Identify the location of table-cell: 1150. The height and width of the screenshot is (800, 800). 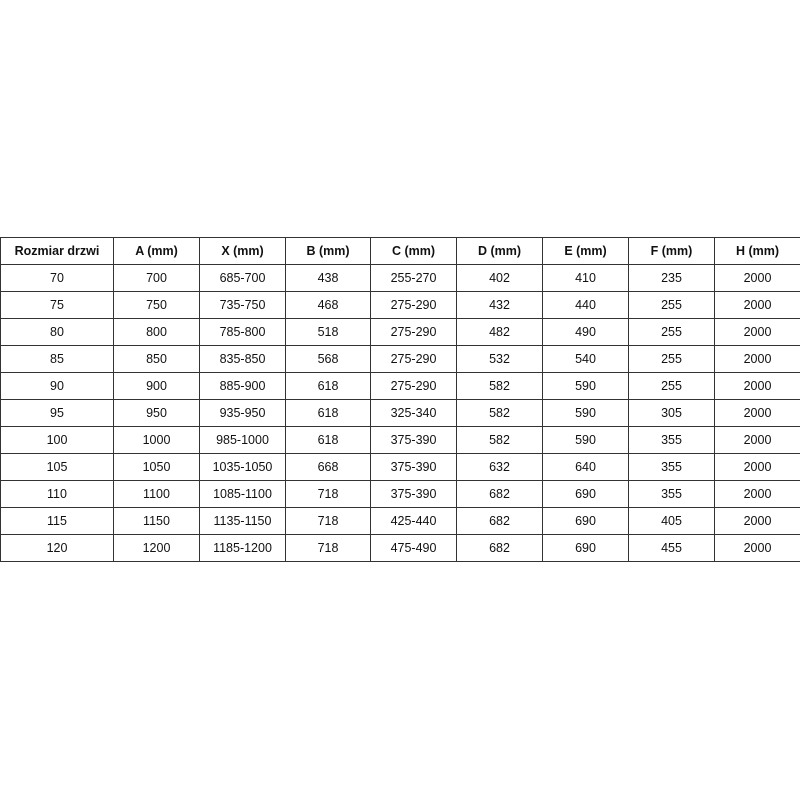
(156, 521).